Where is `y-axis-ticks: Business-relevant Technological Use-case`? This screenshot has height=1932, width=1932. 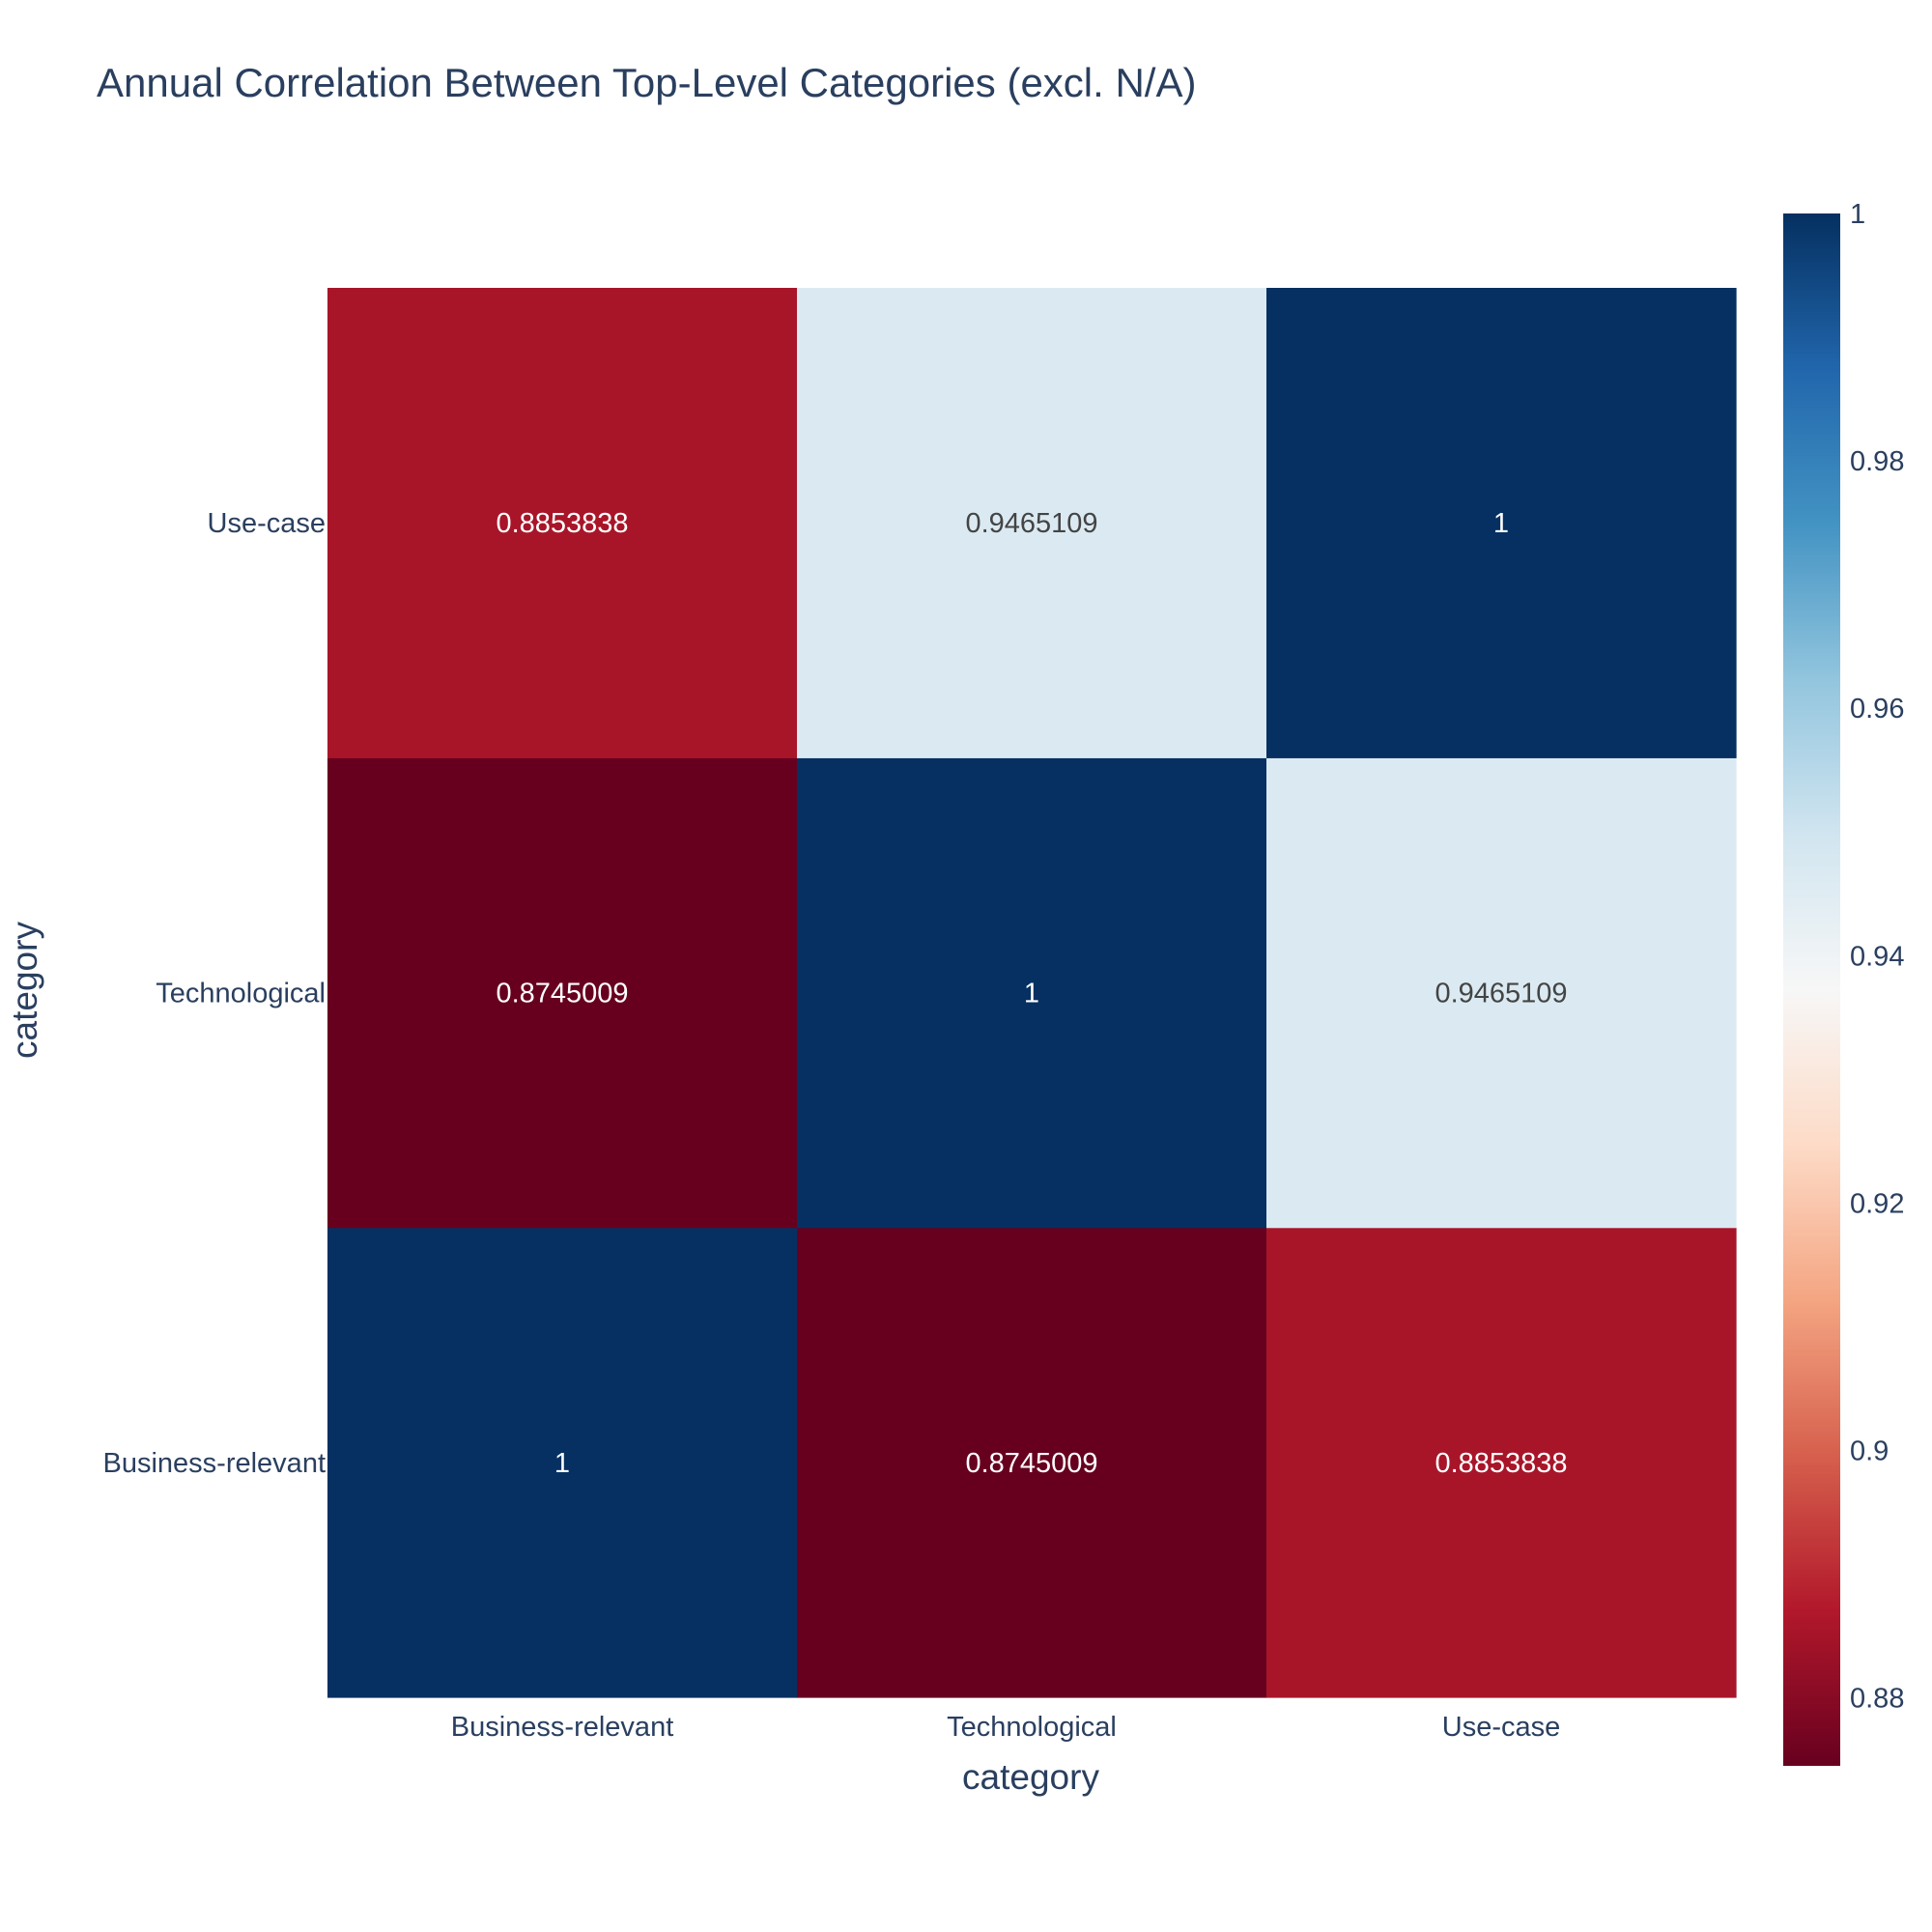 y-axis-ticks: Business-relevant Technological Use-case is located at coordinates (215, 993).